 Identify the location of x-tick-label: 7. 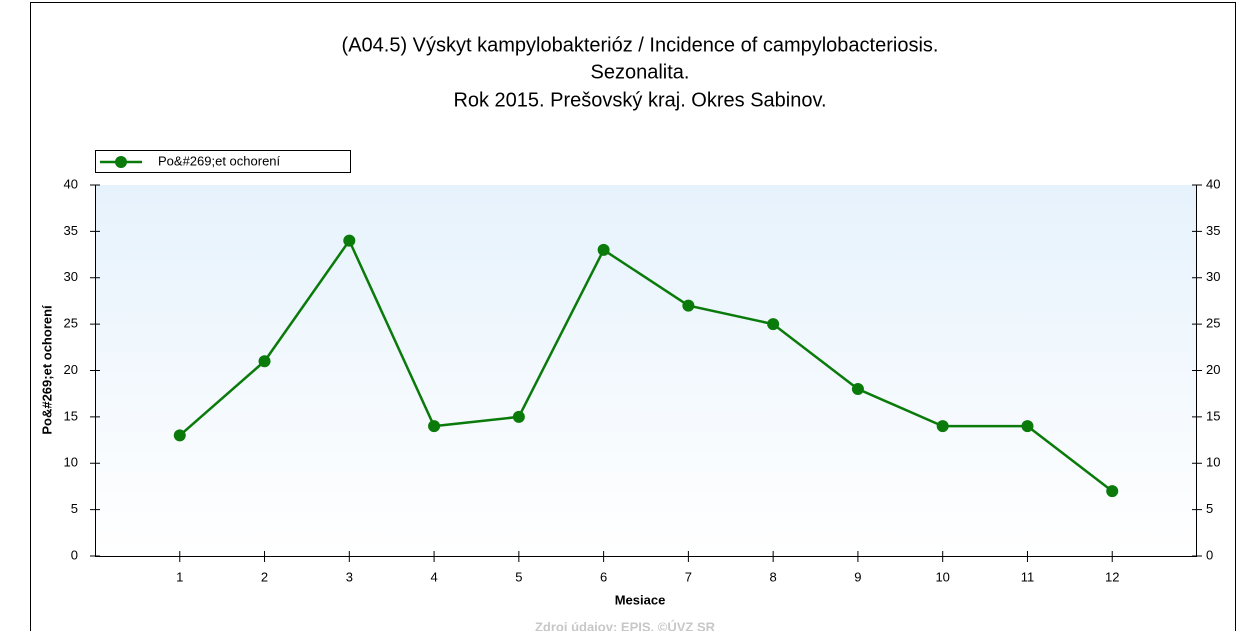
(688, 576).